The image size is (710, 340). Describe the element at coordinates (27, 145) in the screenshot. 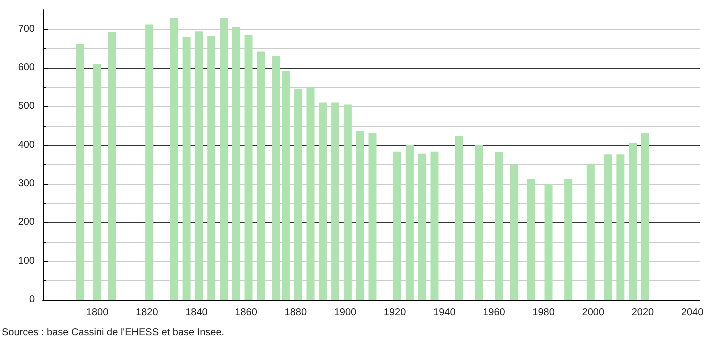

I see `y-tick-label: 400` at that location.